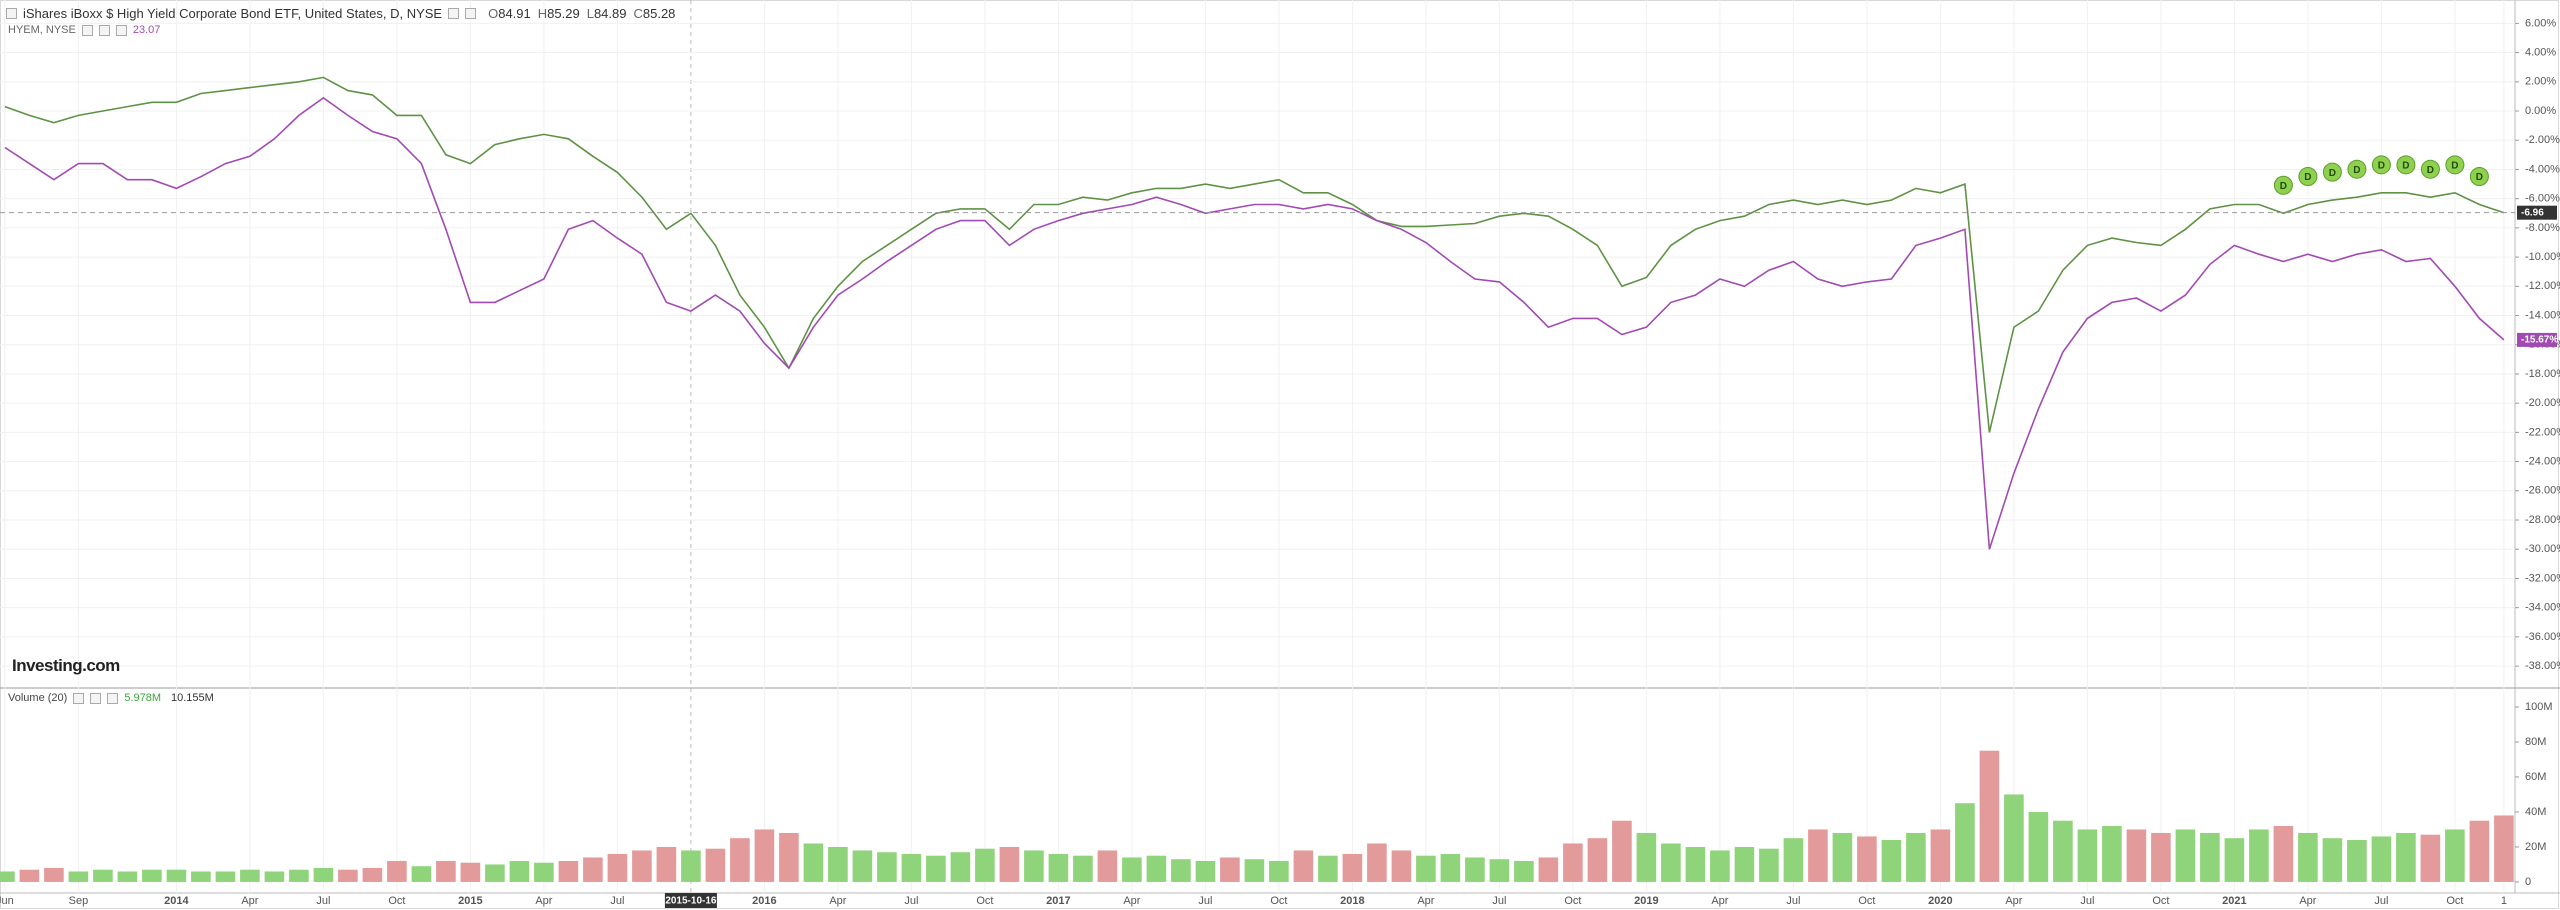 Image resolution: width=2560 pixels, height=910 pixels. Describe the element at coordinates (169, 698) in the screenshot. I see `volume-readings: 5.978M 10.155M` at that location.